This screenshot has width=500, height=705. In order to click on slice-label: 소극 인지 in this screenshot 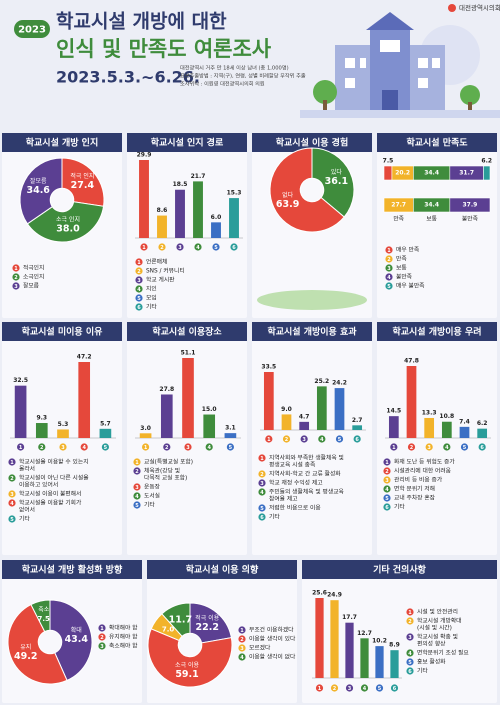, I will do `click(68, 220)`.